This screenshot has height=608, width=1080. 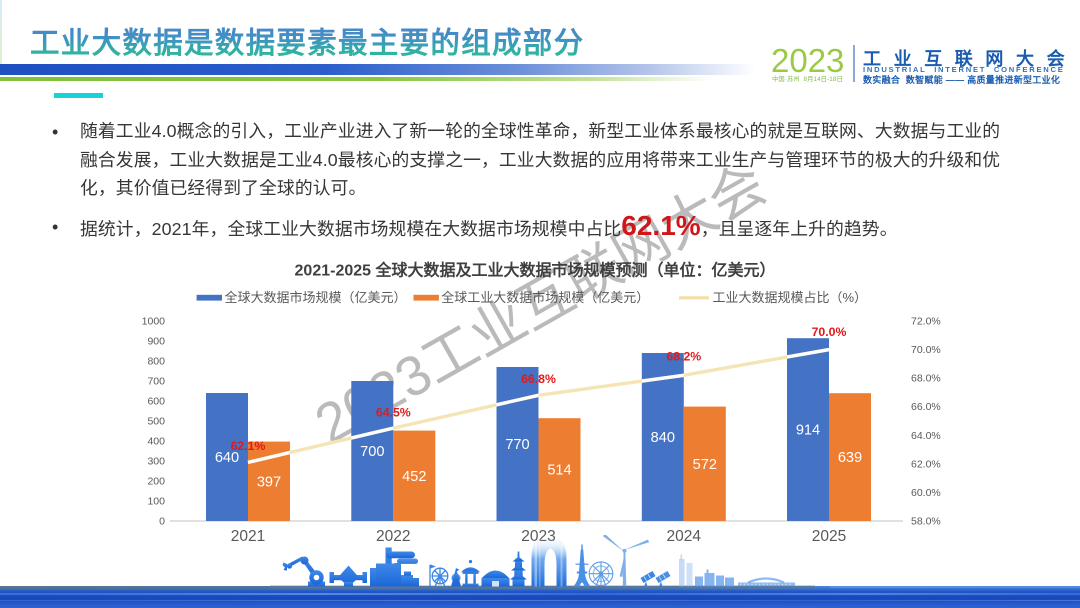 What do you see at coordinates (926, 322) in the screenshot?
I see `svg-text: 72.0%` at bounding box center [926, 322].